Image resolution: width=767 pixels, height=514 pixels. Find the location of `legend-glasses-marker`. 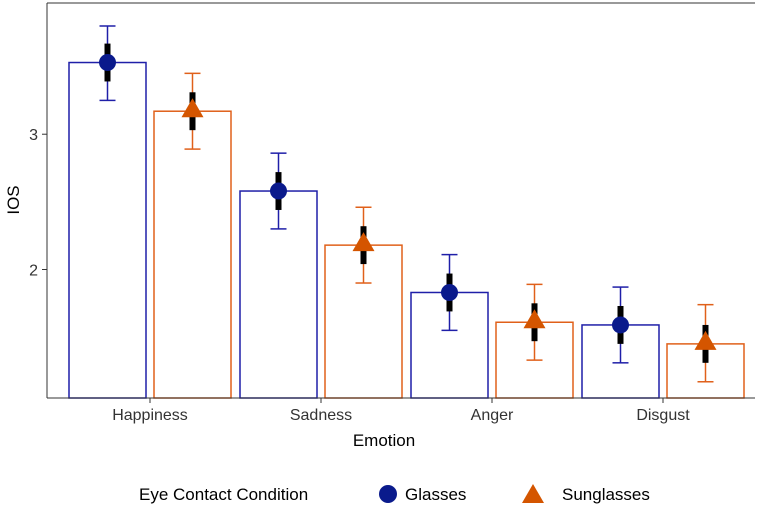

legend-glasses-marker is located at coordinates (388, 494).